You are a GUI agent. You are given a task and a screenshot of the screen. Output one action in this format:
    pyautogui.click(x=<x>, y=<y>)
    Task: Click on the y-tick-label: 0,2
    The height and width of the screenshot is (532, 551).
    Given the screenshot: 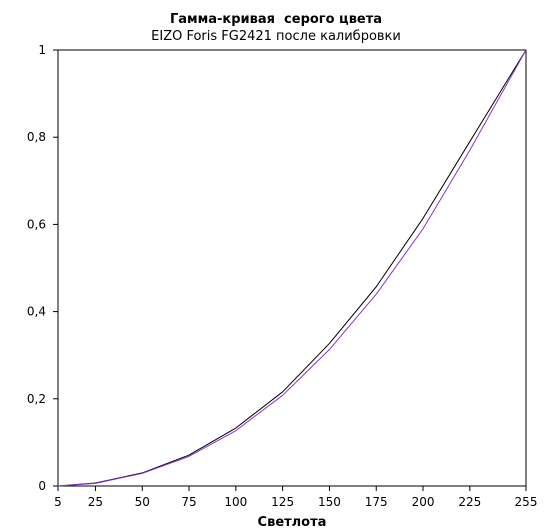 What is the action you would take?
    pyautogui.click(x=36, y=399)
    